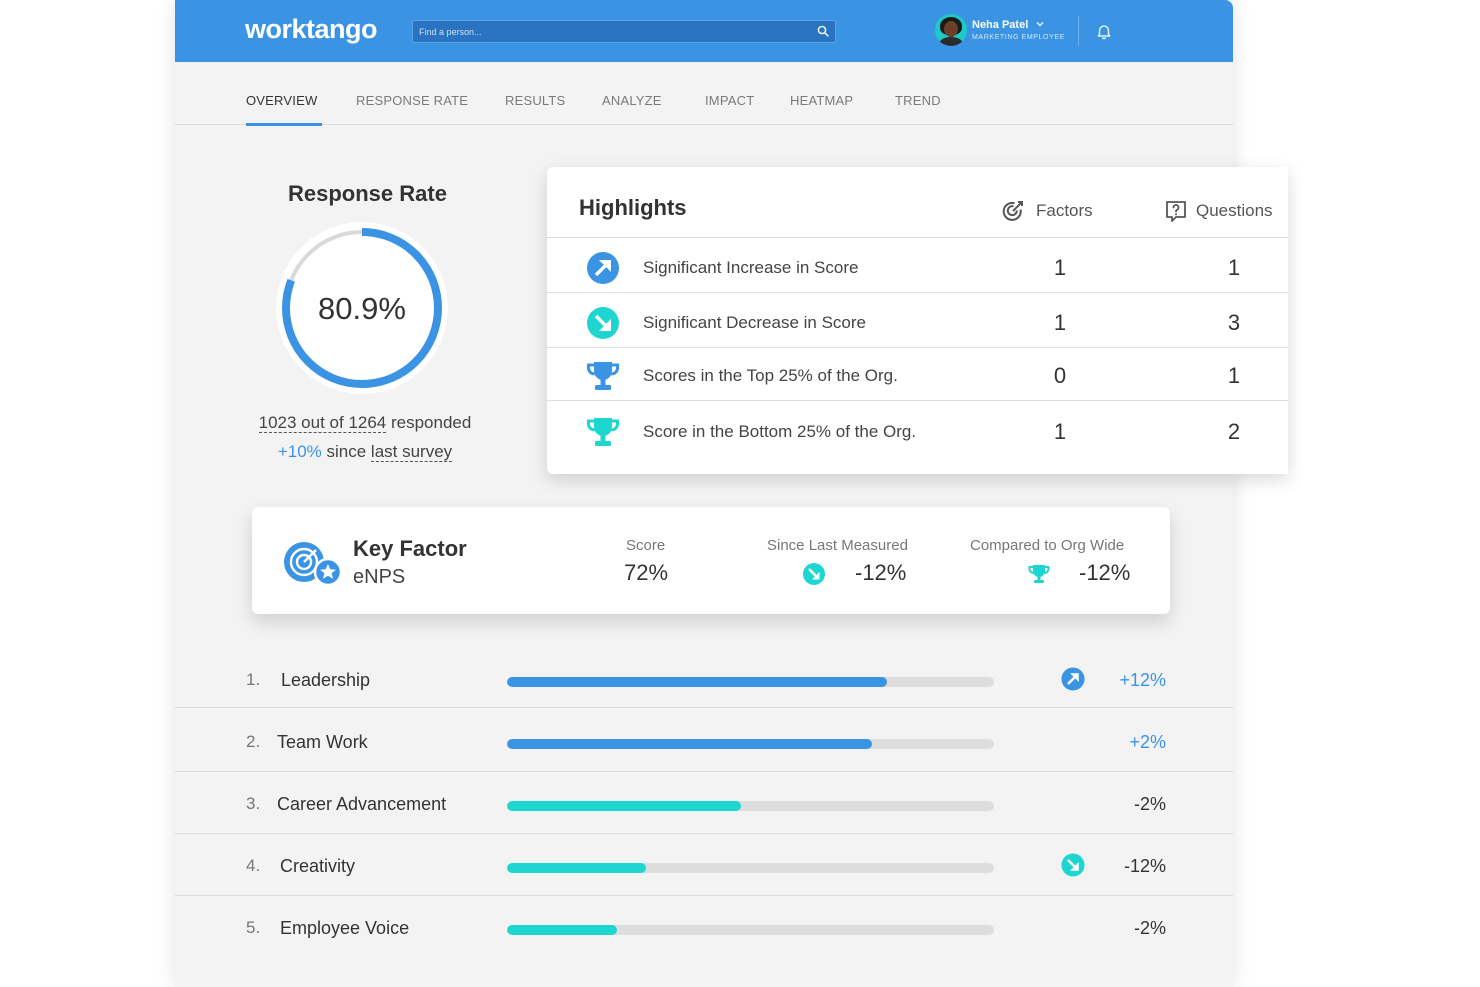 Image resolution: width=1480 pixels, height=987 pixels. I want to click on question-icon, so click(1176, 211).